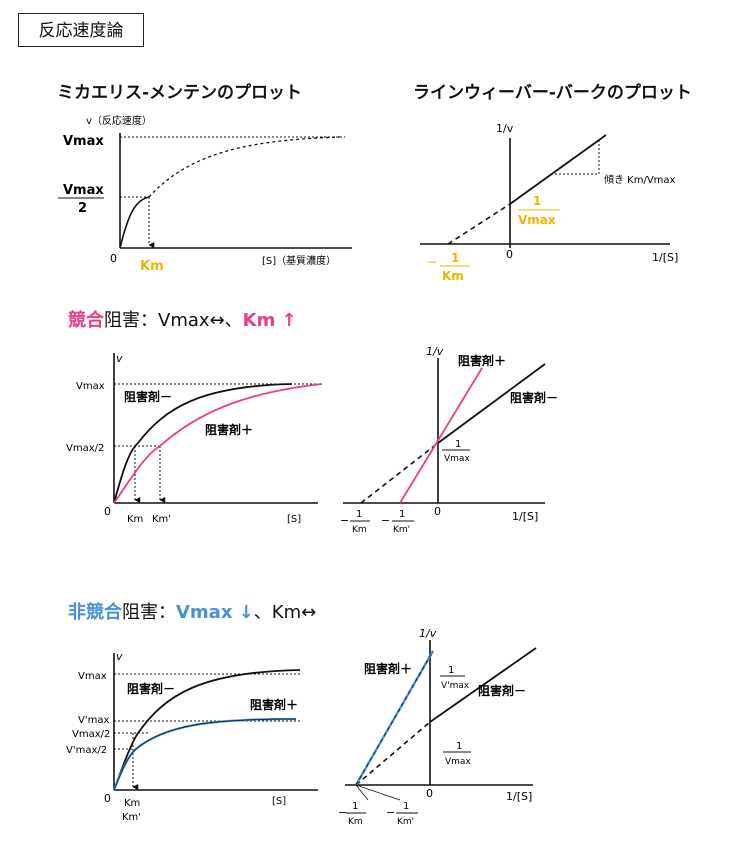 The height and width of the screenshot is (851, 751). Describe the element at coordinates (131, 817) in the screenshot. I see `noncomp-mm-km2: Km'` at that location.